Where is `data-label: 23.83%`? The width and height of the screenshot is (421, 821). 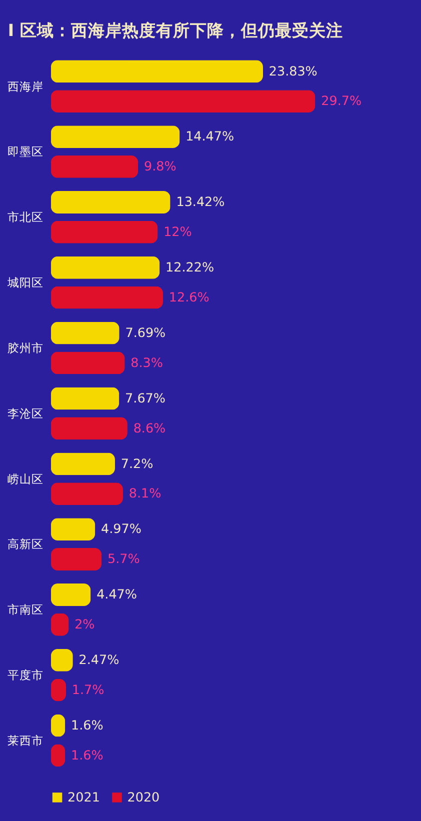
data-label: 23.83% is located at coordinates (293, 70).